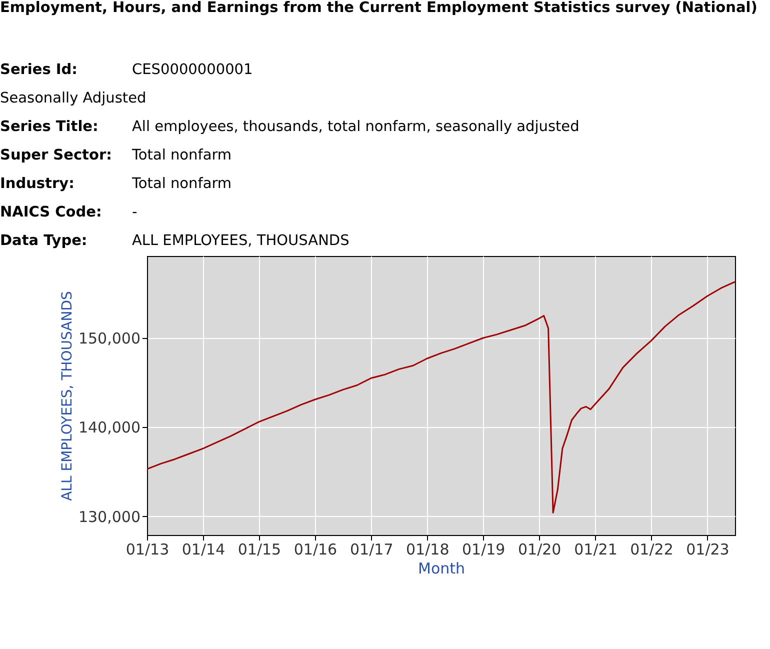 Image resolution: width=770 pixels, height=649 pixels. Describe the element at coordinates (204, 549) in the screenshot. I see `x-tick-label: 01/14` at that location.